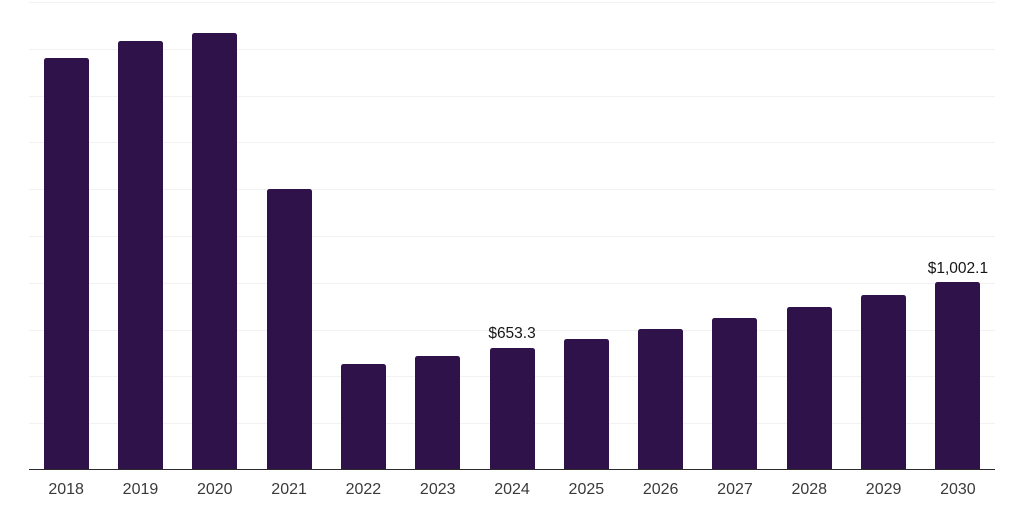 The height and width of the screenshot is (512, 1024). I want to click on bar-2021, so click(289, 329).